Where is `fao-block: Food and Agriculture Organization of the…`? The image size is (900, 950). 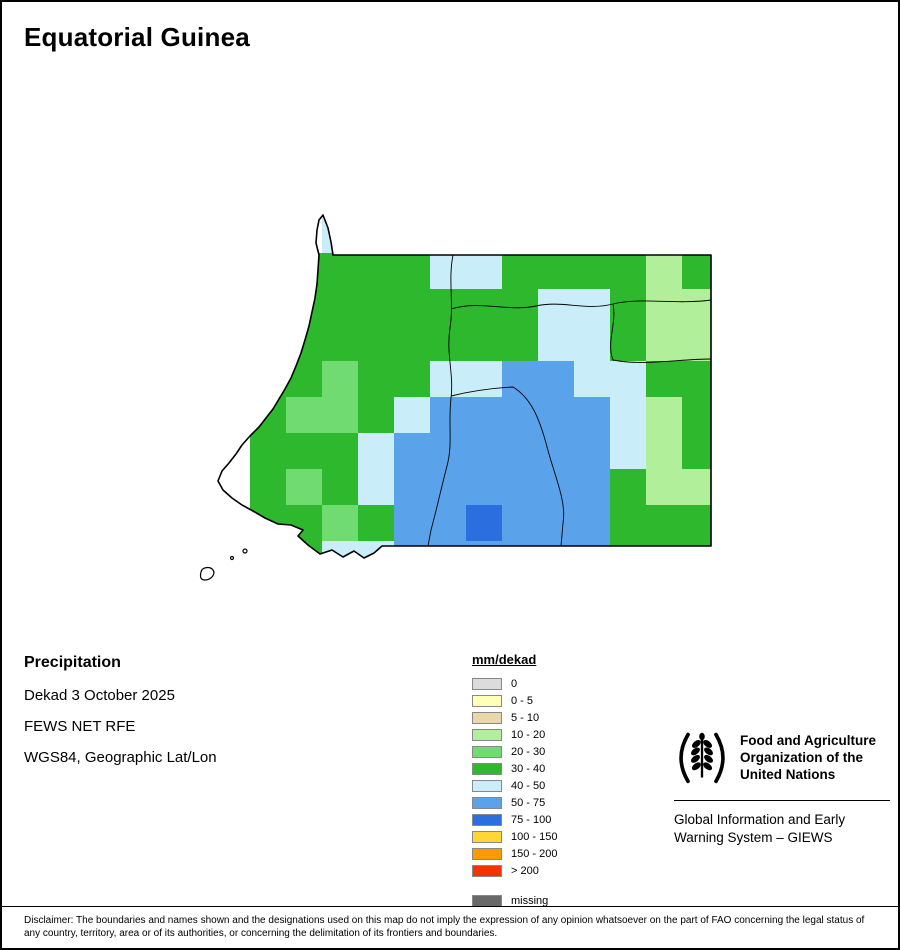 fao-block: Food and Agriculture Organization of the… is located at coordinates (782, 763).